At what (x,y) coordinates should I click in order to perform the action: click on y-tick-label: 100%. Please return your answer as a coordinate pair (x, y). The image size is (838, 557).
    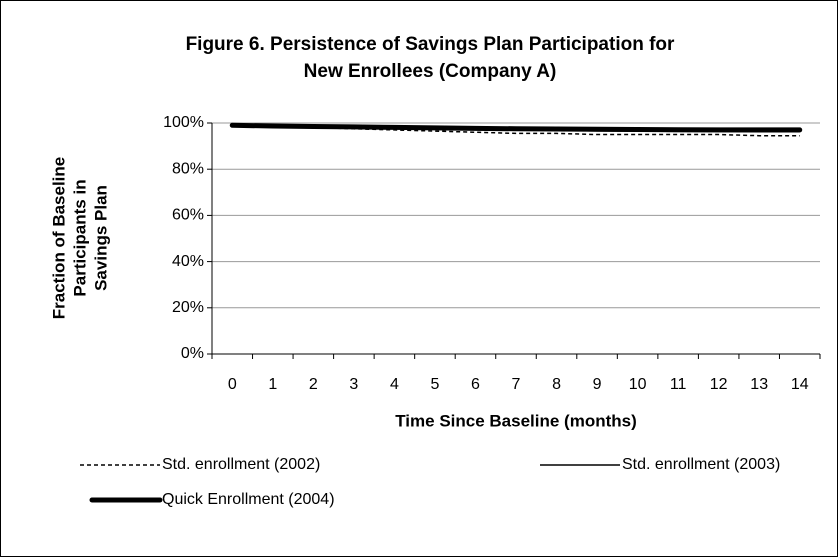
    Looking at the image, I should click on (183, 122).